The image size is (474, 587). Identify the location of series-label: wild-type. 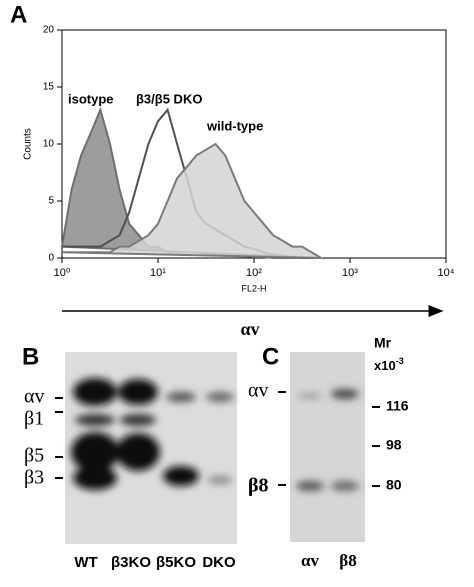
(234, 125).